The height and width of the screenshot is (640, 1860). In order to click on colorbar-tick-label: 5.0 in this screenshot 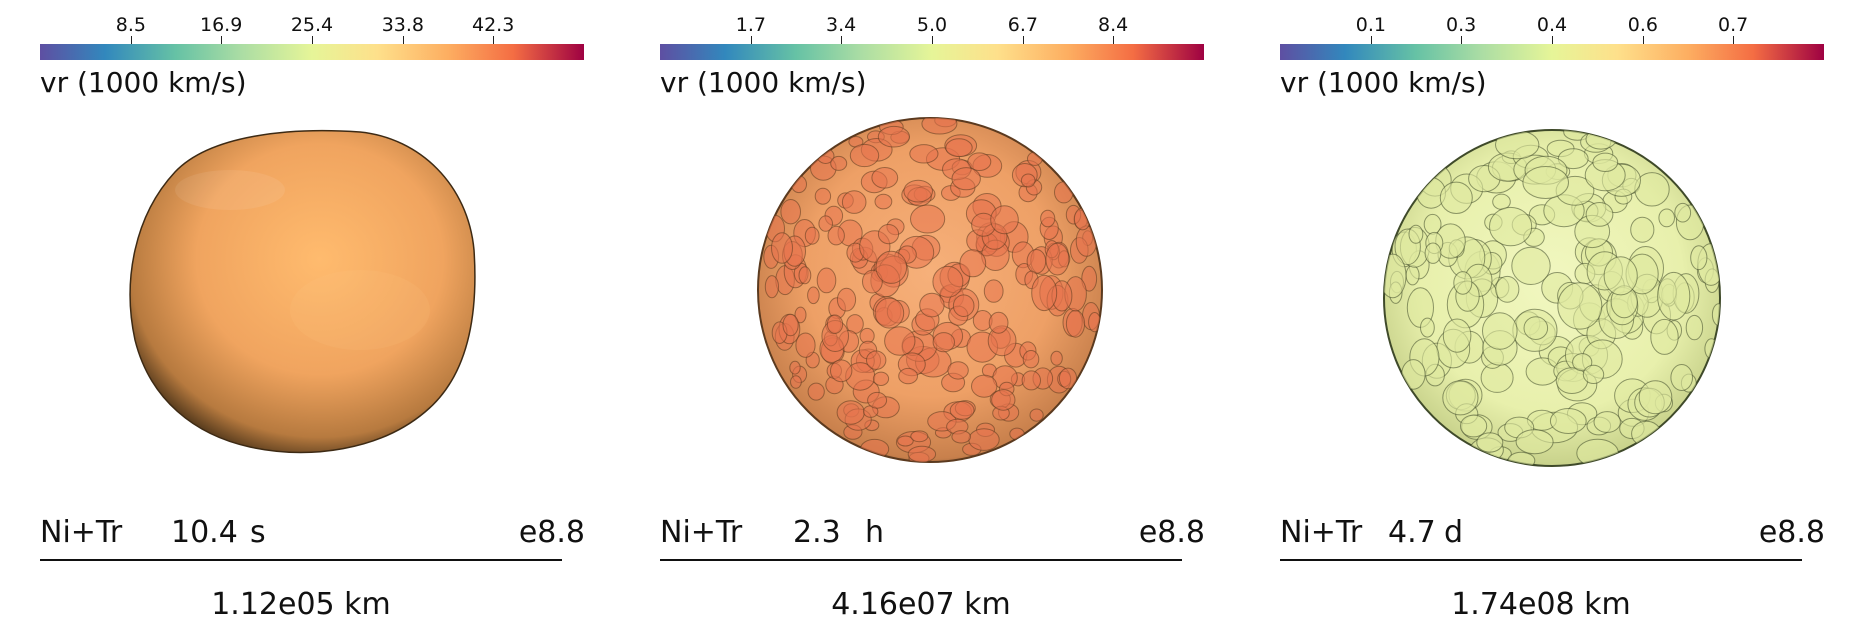, I will do `click(932, 25)`.